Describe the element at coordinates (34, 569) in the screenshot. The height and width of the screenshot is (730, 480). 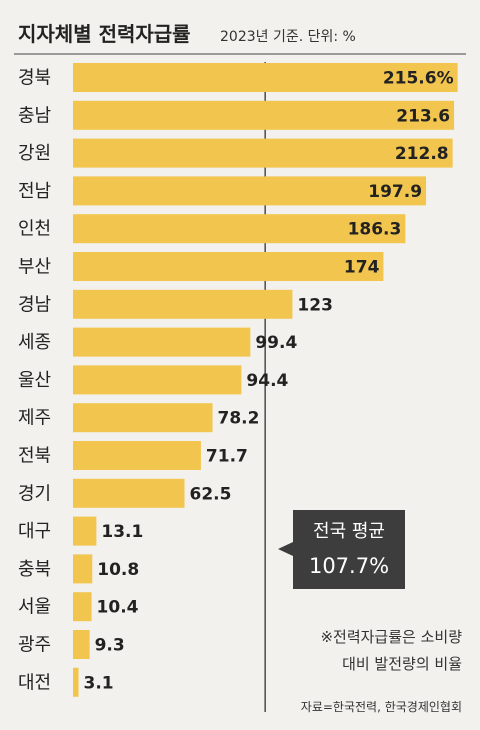
I see `category-label: 충북` at that location.